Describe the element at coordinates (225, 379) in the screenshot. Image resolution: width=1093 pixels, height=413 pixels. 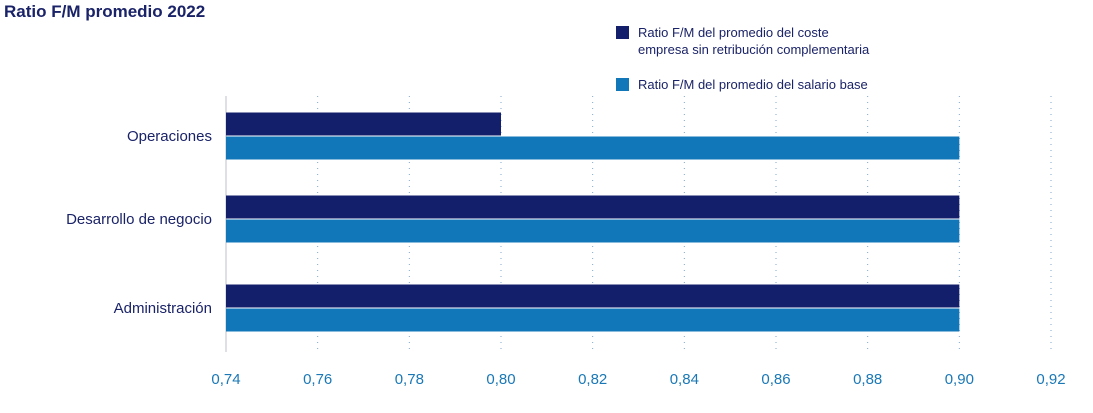
I see `x-tick-label: 0,74` at that location.